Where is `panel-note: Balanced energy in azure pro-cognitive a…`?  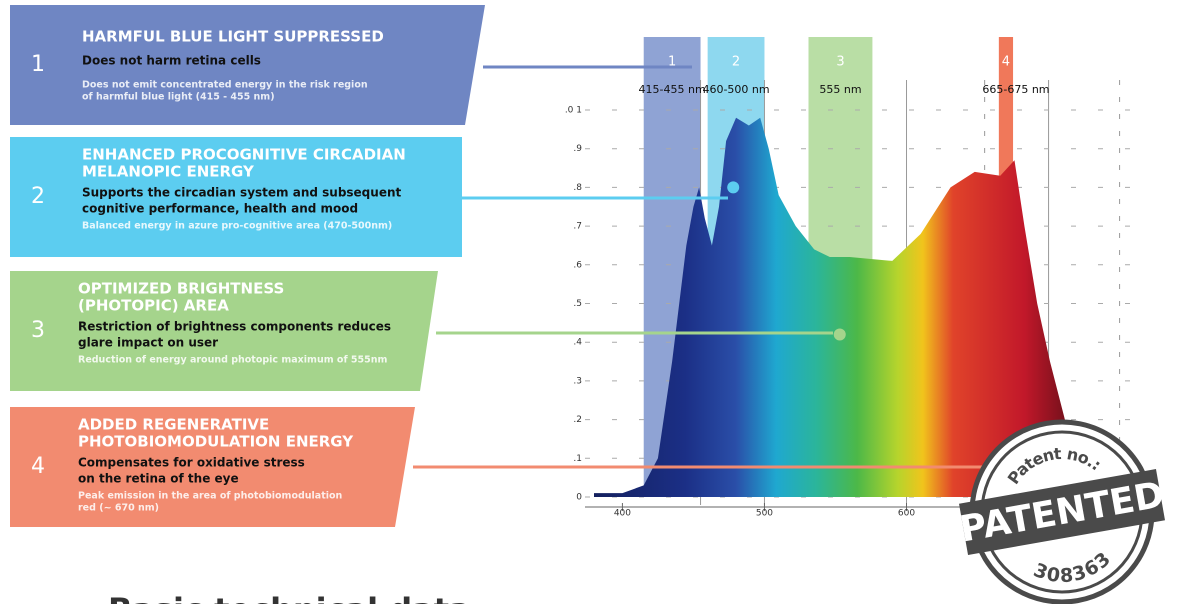
panel-note: Balanced energy in azure pro-cognitive a… is located at coordinates (237, 226).